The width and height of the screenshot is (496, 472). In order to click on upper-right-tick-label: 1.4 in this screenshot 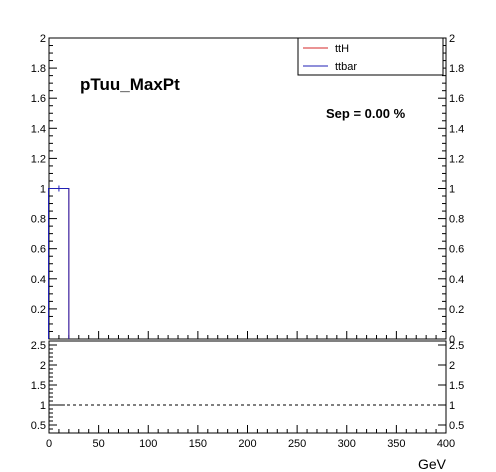, I will do `click(456, 129)`.